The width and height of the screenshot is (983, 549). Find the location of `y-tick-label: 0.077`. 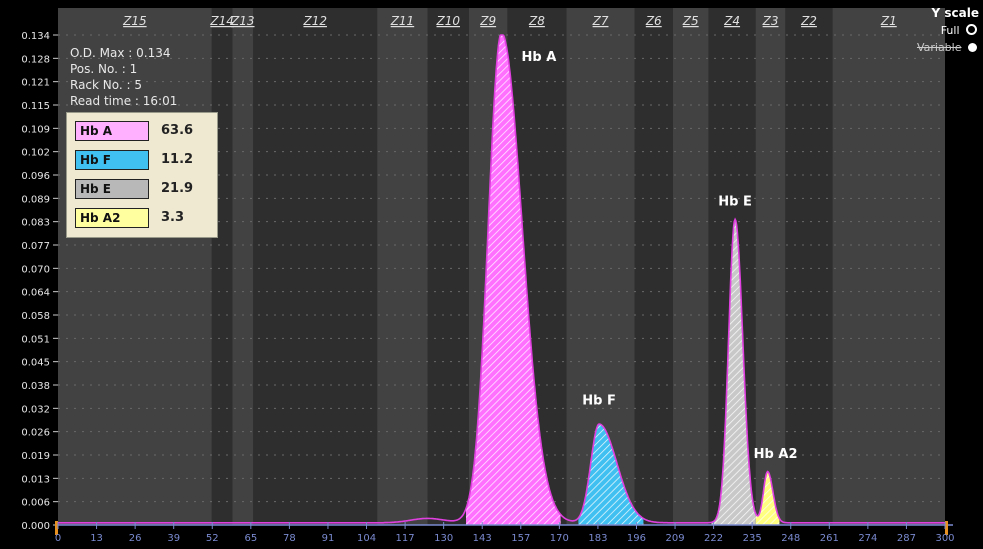

y-tick-label: 0.077 is located at coordinates (35, 246).